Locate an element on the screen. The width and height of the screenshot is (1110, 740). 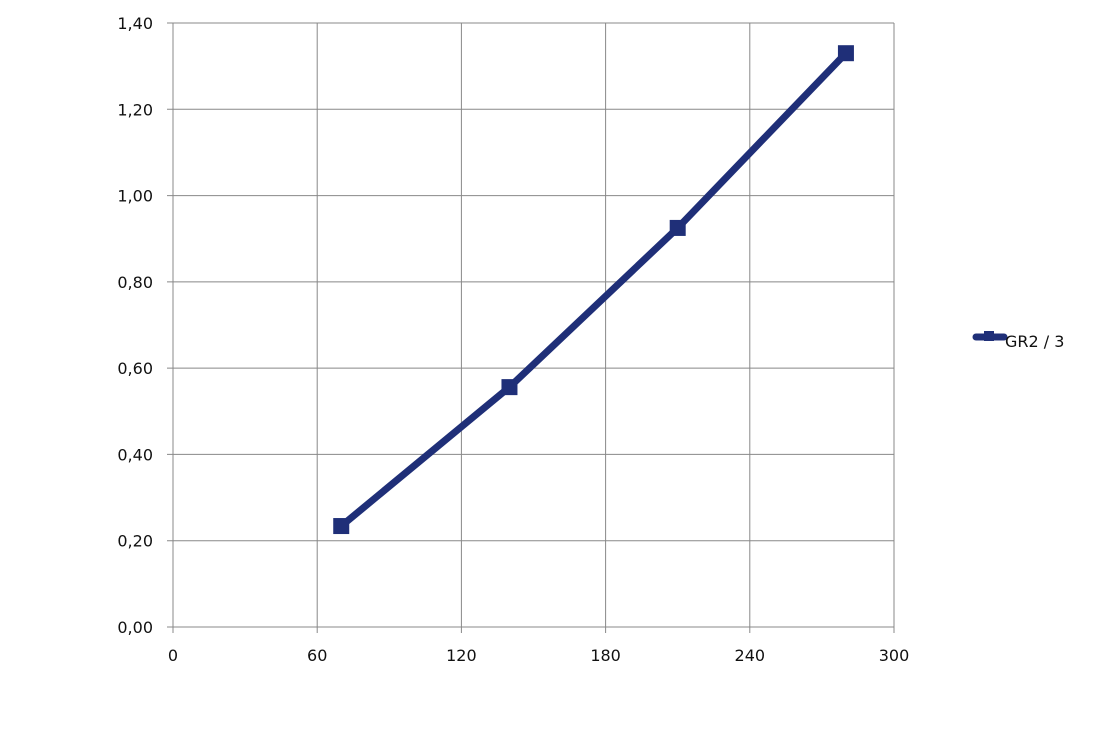
x-tick-label: 60 is located at coordinates (317, 655).